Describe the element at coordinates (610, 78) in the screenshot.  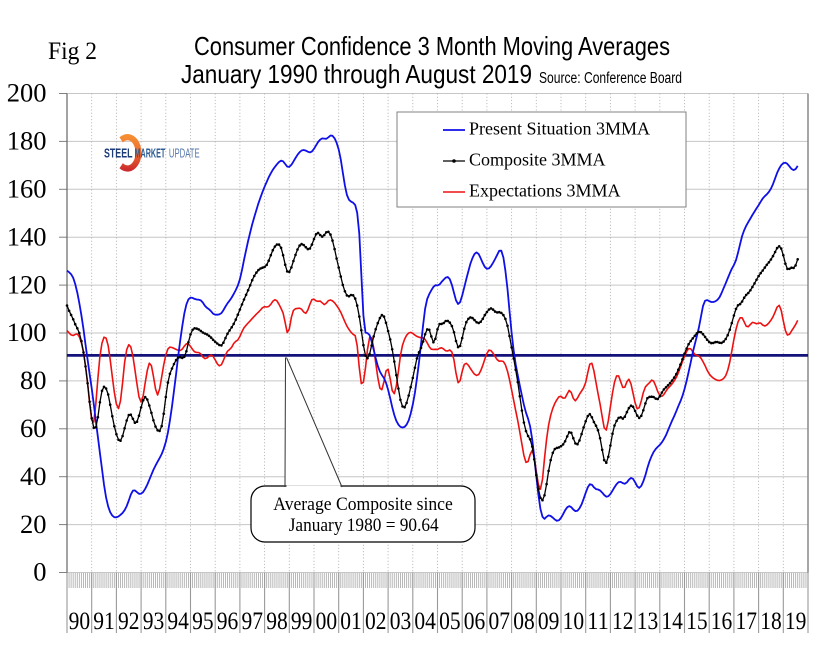
I see `svg-text: Source: Conference Board` at that location.